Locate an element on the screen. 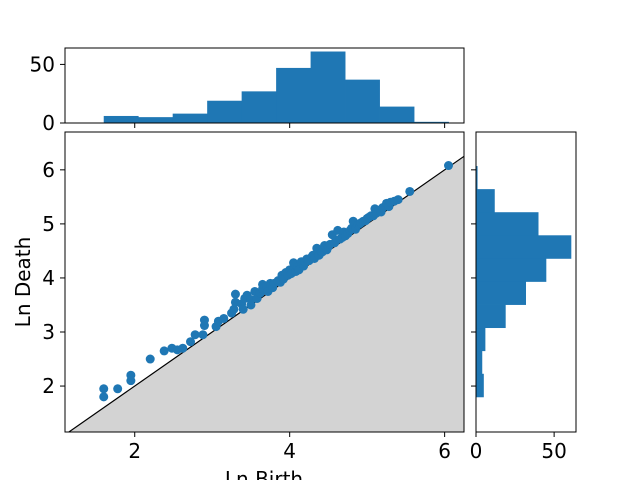  main-y-ticks: 2 3 4 5 6 is located at coordinates (53, 278).